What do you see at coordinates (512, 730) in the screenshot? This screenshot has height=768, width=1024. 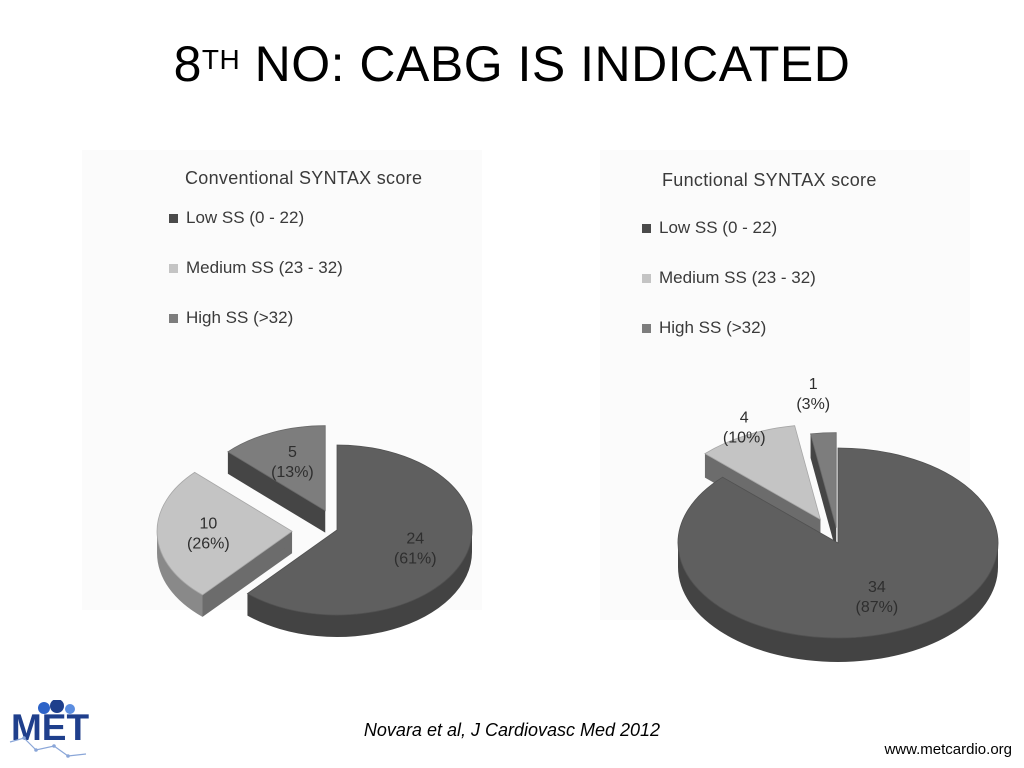 I see `citation: Novara et al, J Cardiovasc Med 2012` at bounding box center [512, 730].